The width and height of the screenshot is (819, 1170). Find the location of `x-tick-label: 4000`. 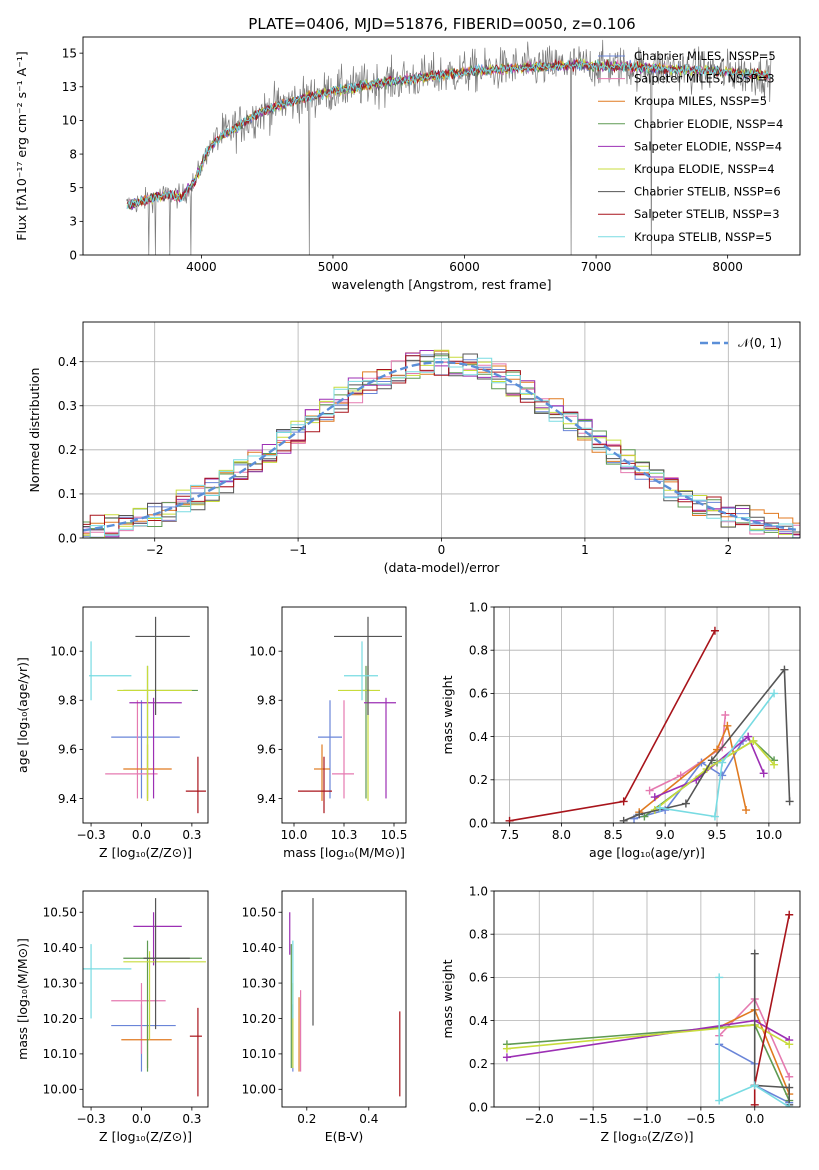

x-tick-label: 4000 is located at coordinates (201, 267).